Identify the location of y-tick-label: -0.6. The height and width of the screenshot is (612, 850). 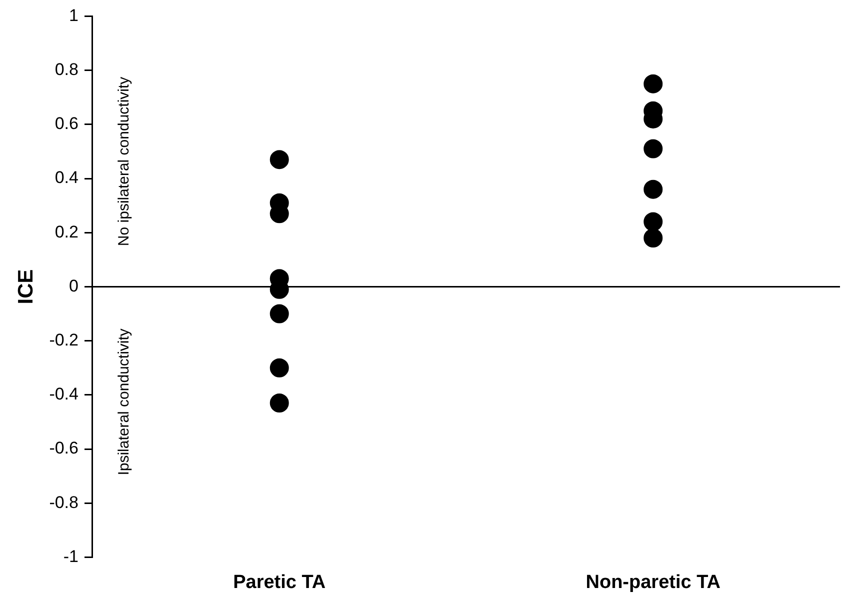
(63, 448).